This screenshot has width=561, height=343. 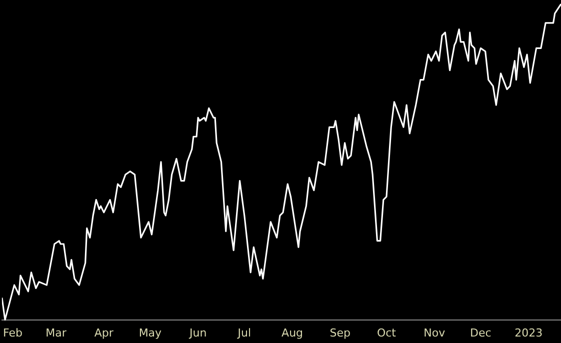 I want to click on x-tick-label: Sep, so click(x=340, y=333).